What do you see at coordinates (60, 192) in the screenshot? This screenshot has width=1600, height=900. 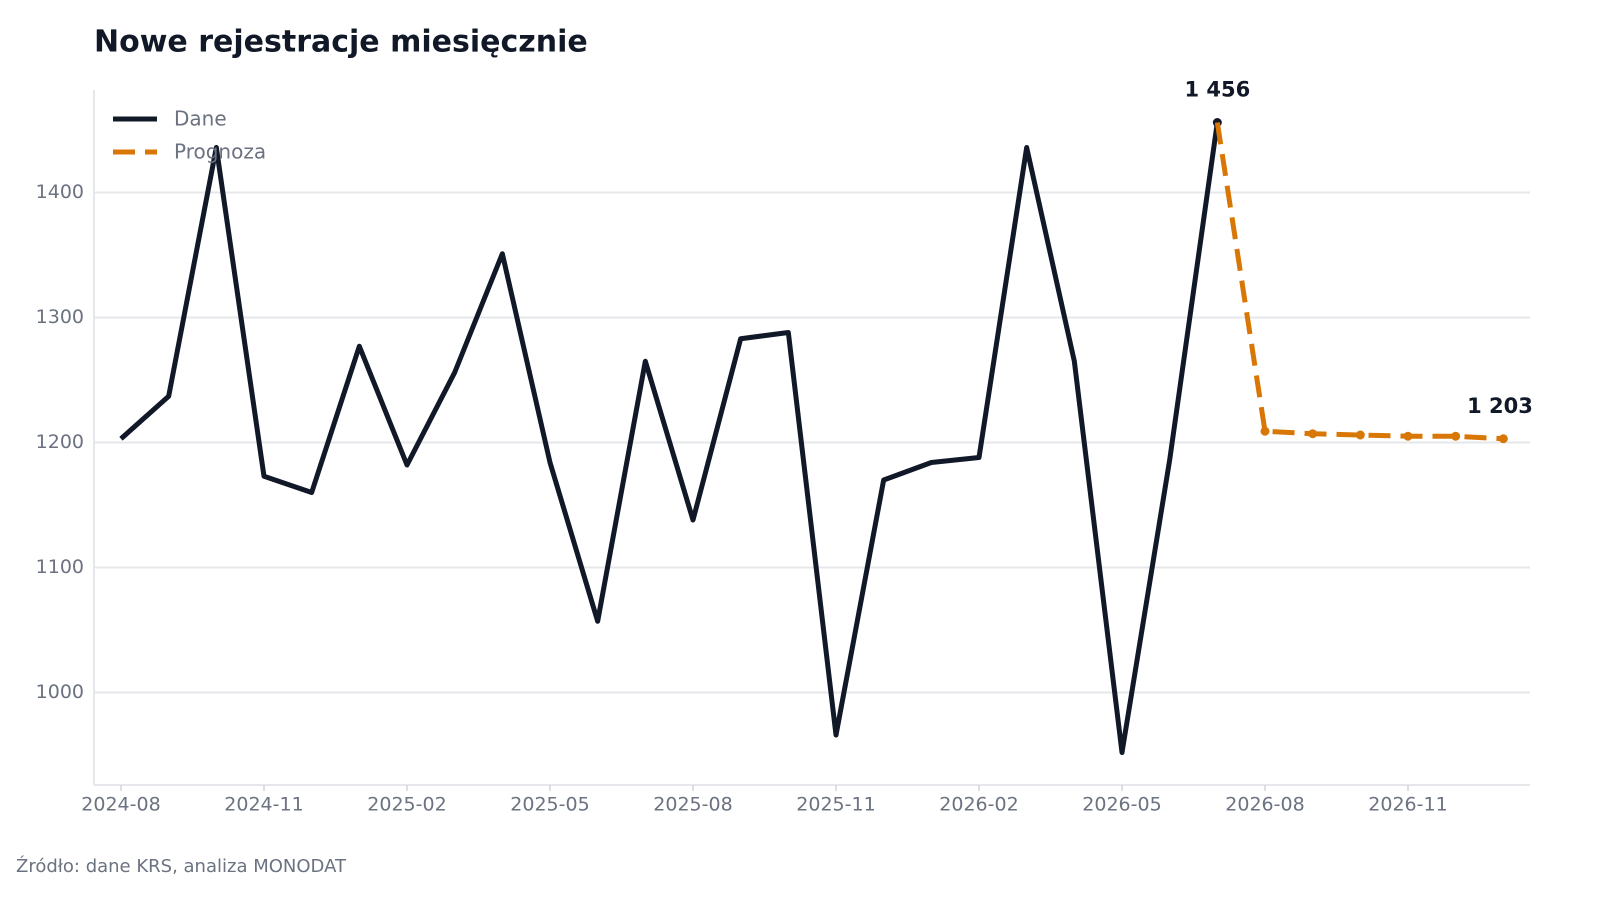 I see `y-tick-label: 1400` at bounding box center [60, 192].